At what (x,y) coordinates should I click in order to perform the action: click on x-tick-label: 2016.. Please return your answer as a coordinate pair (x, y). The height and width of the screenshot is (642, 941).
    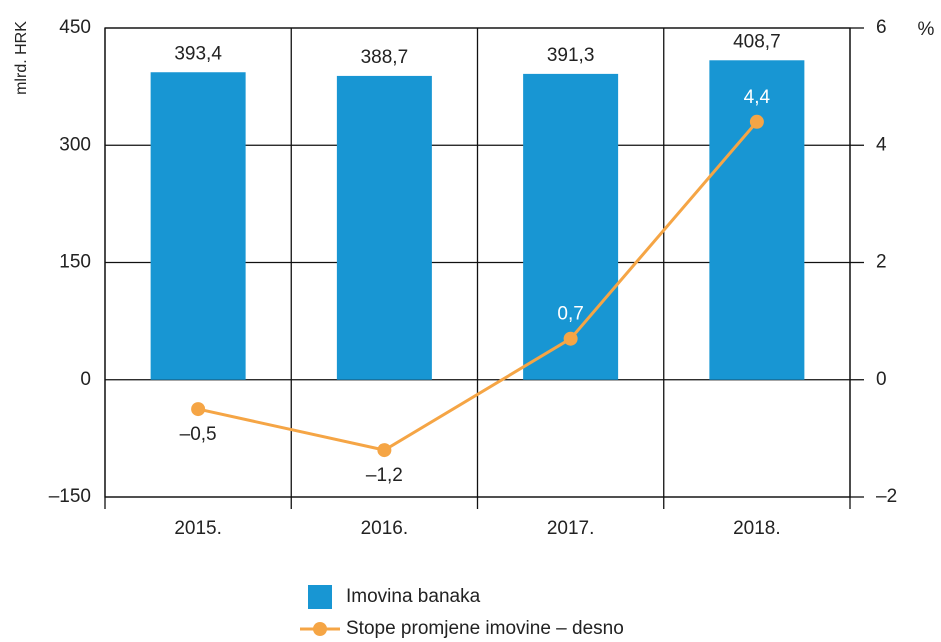
    Looking at the image, I should click on (385, 528).